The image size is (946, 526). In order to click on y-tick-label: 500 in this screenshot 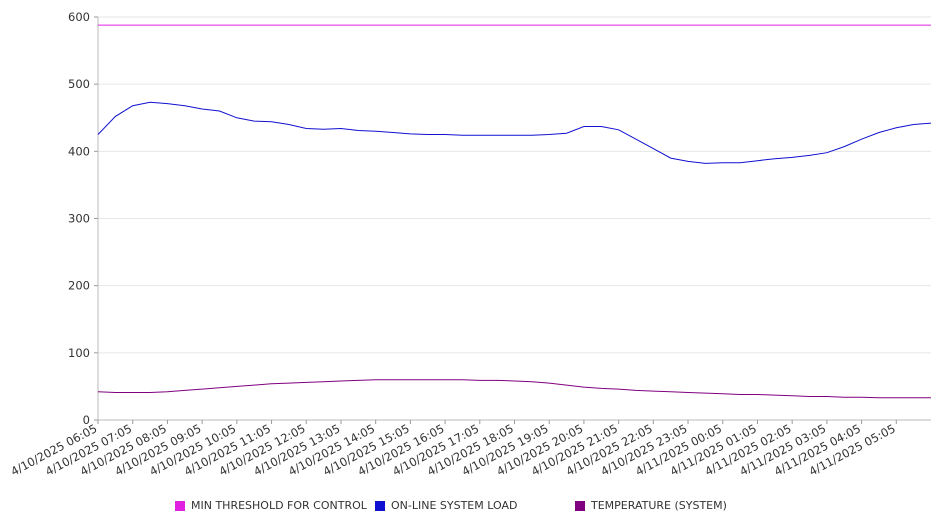, I will do `click(79, 84)`.